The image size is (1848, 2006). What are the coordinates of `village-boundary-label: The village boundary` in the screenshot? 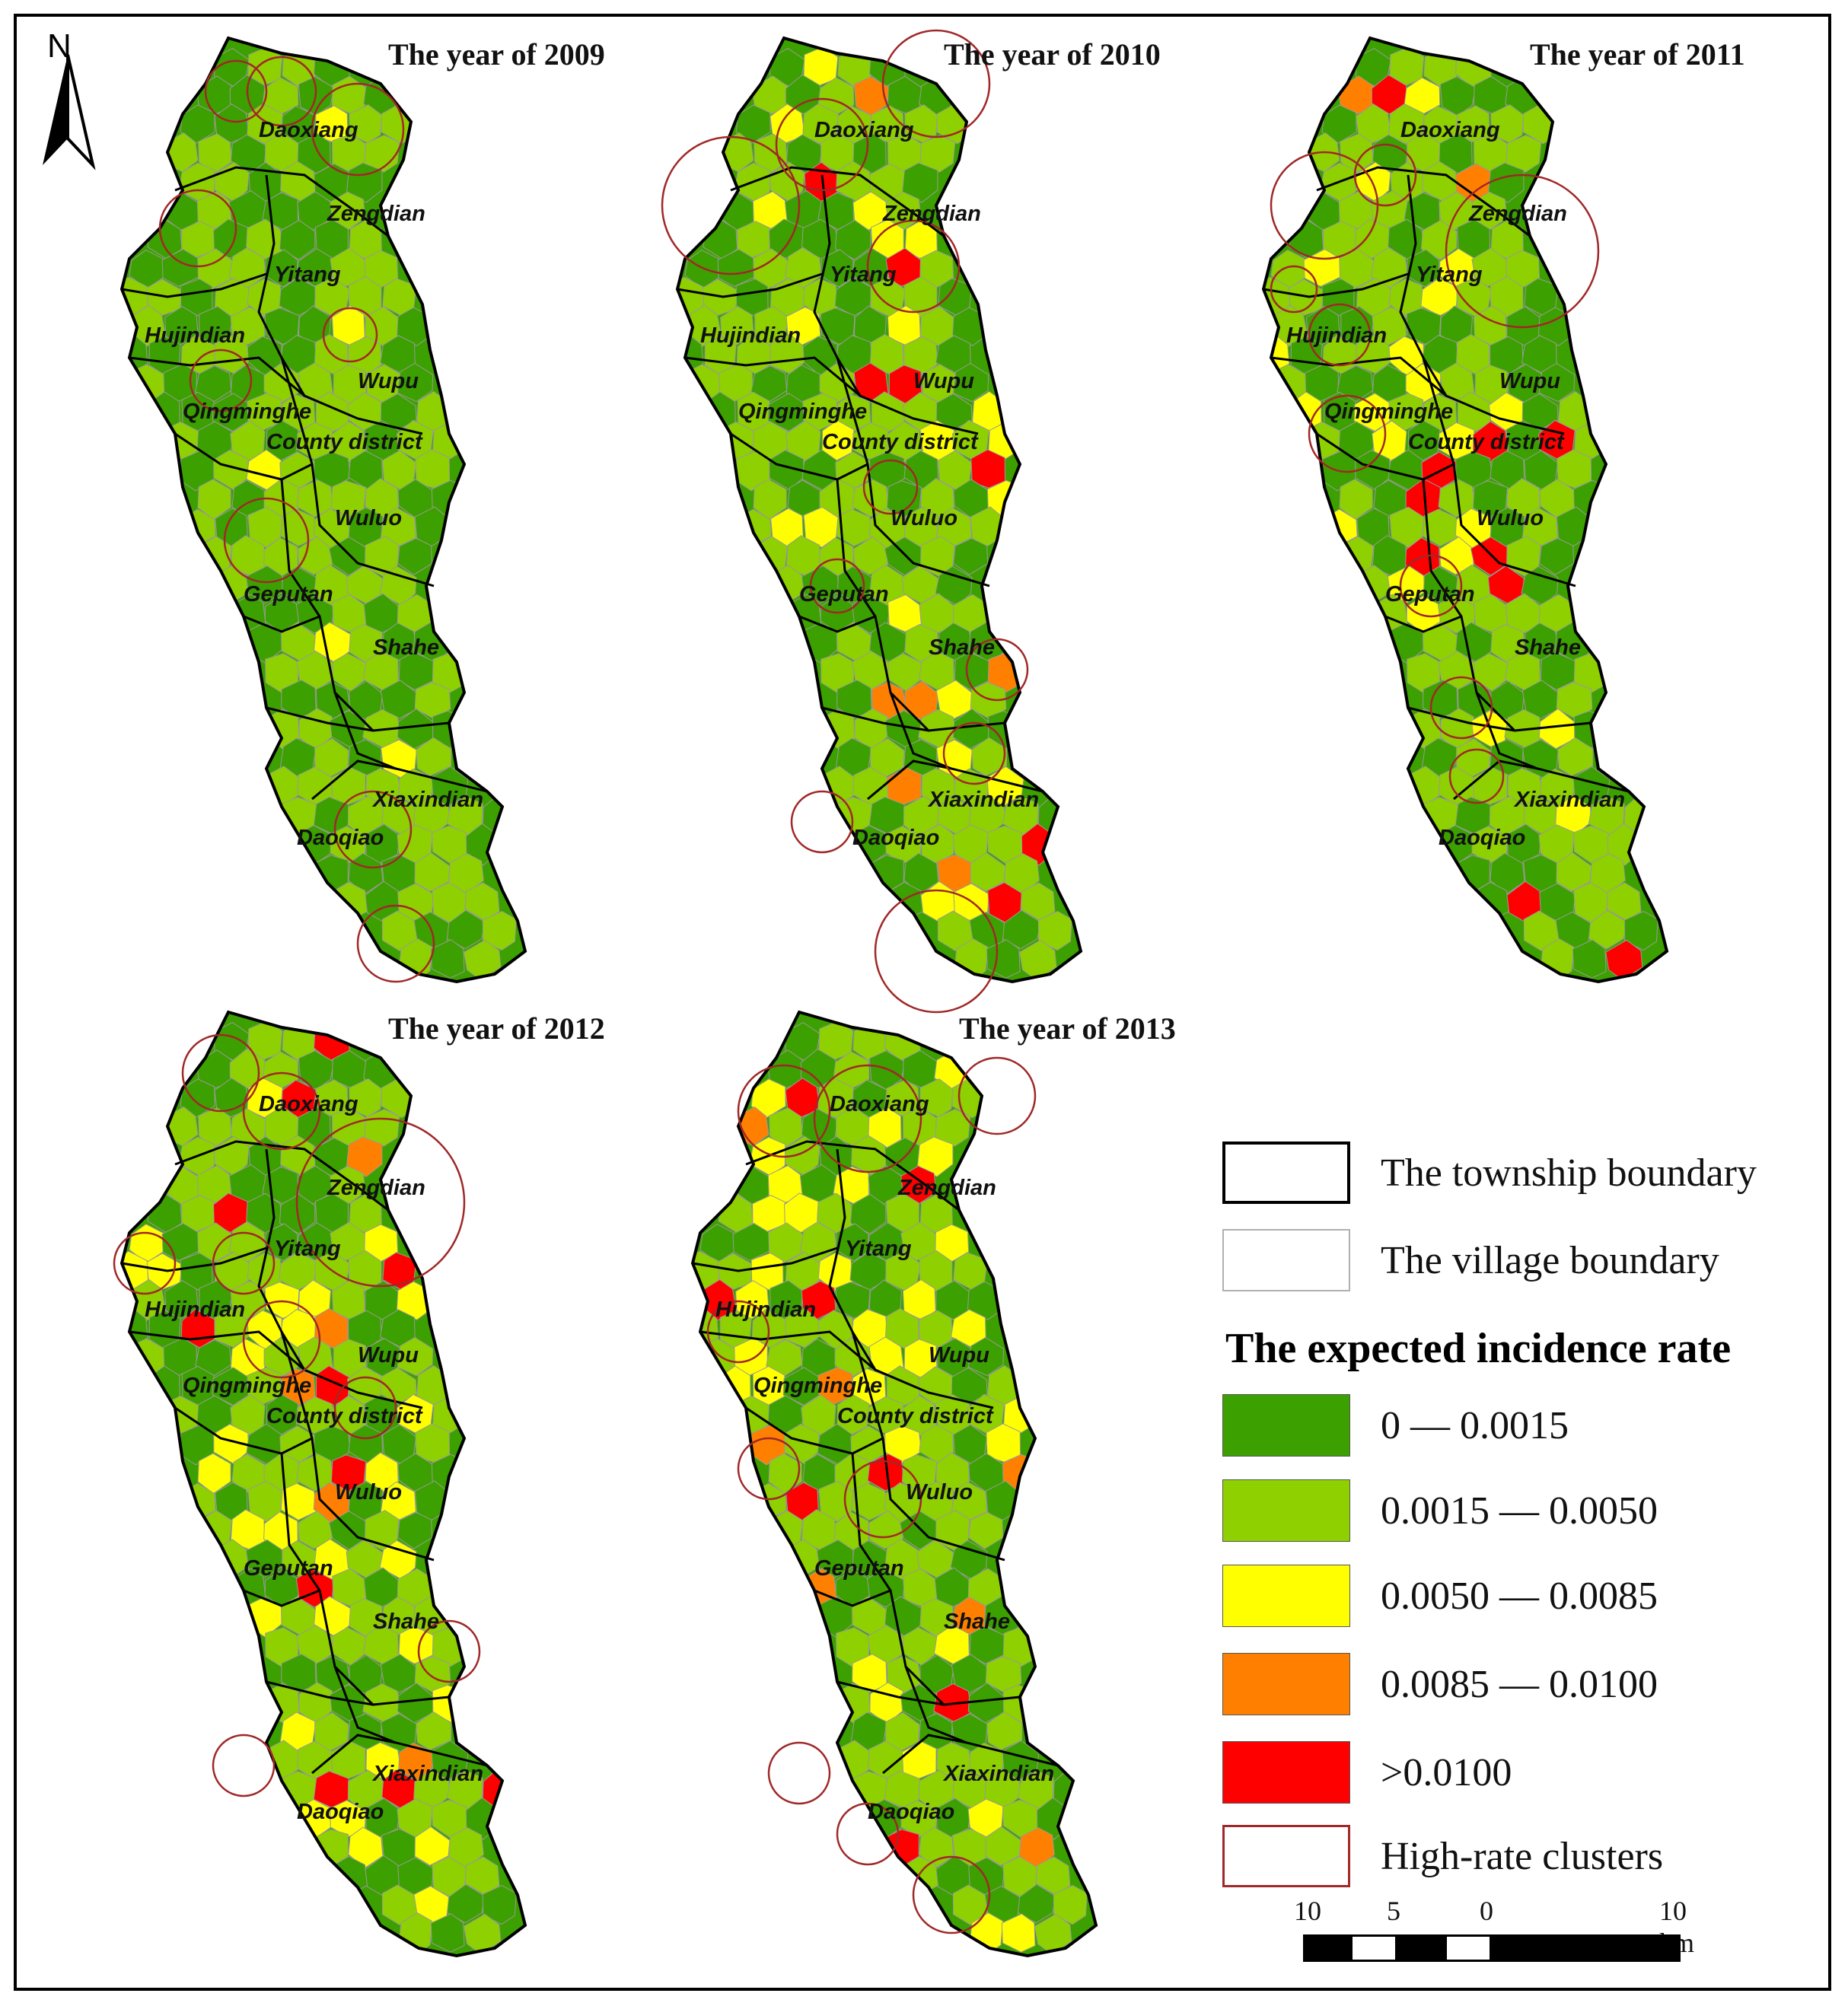 It's located at (1550, 1261).